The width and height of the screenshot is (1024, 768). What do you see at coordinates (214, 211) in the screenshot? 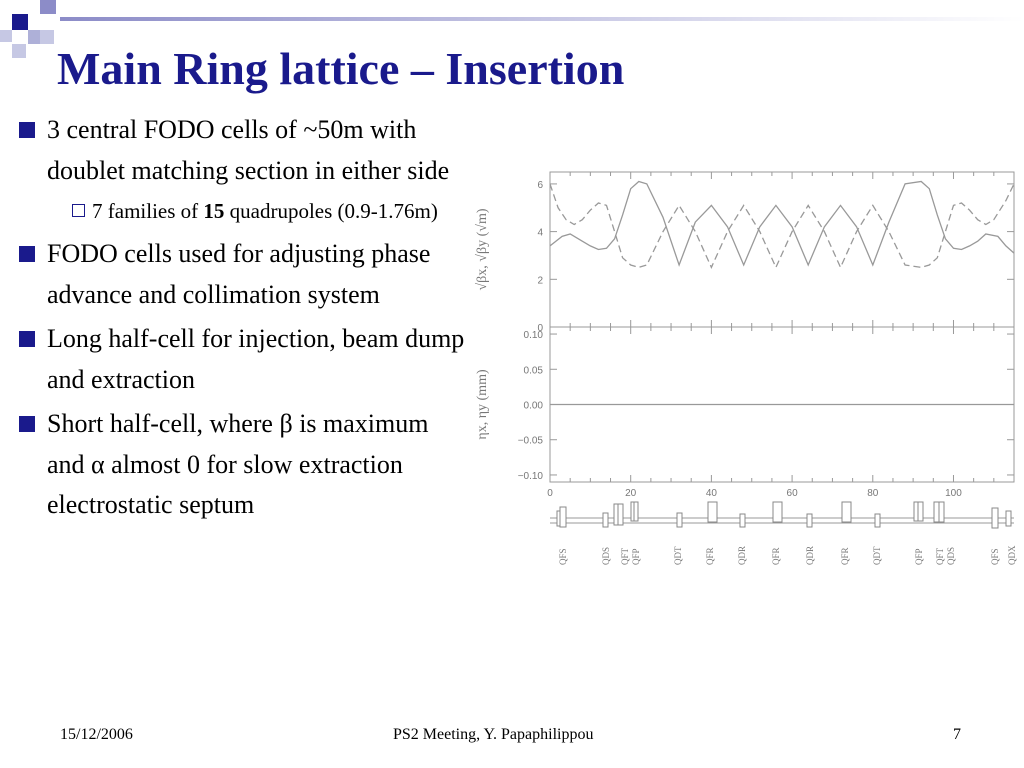
I see `sub-bullet-text-bold: 15` at bounding box center [214, 211].